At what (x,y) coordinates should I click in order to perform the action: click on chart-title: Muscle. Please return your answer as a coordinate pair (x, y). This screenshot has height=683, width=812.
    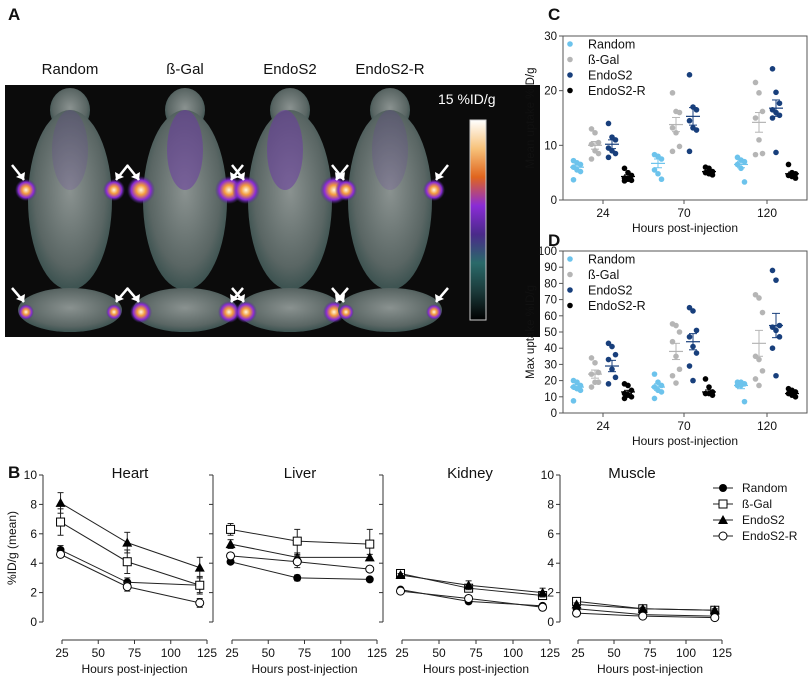
    Looking at the image, I should click on (632, 473).